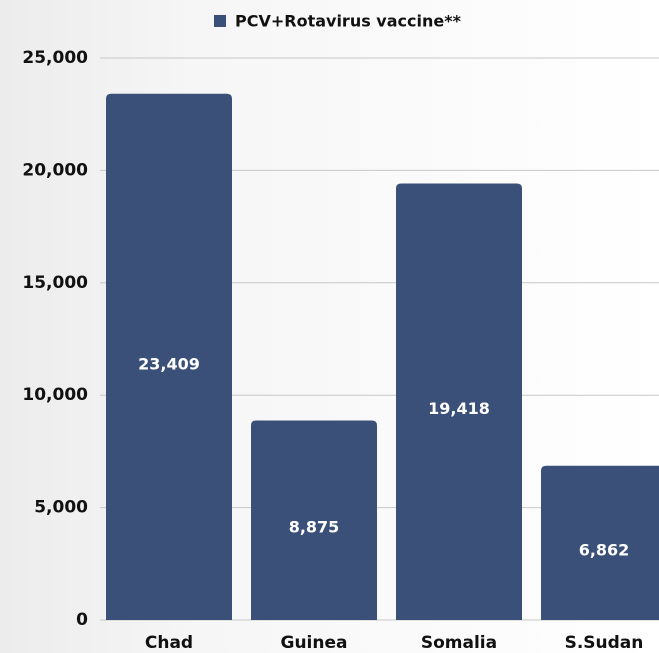  I want to click on y-tick-label: 0, so click(82, 620).